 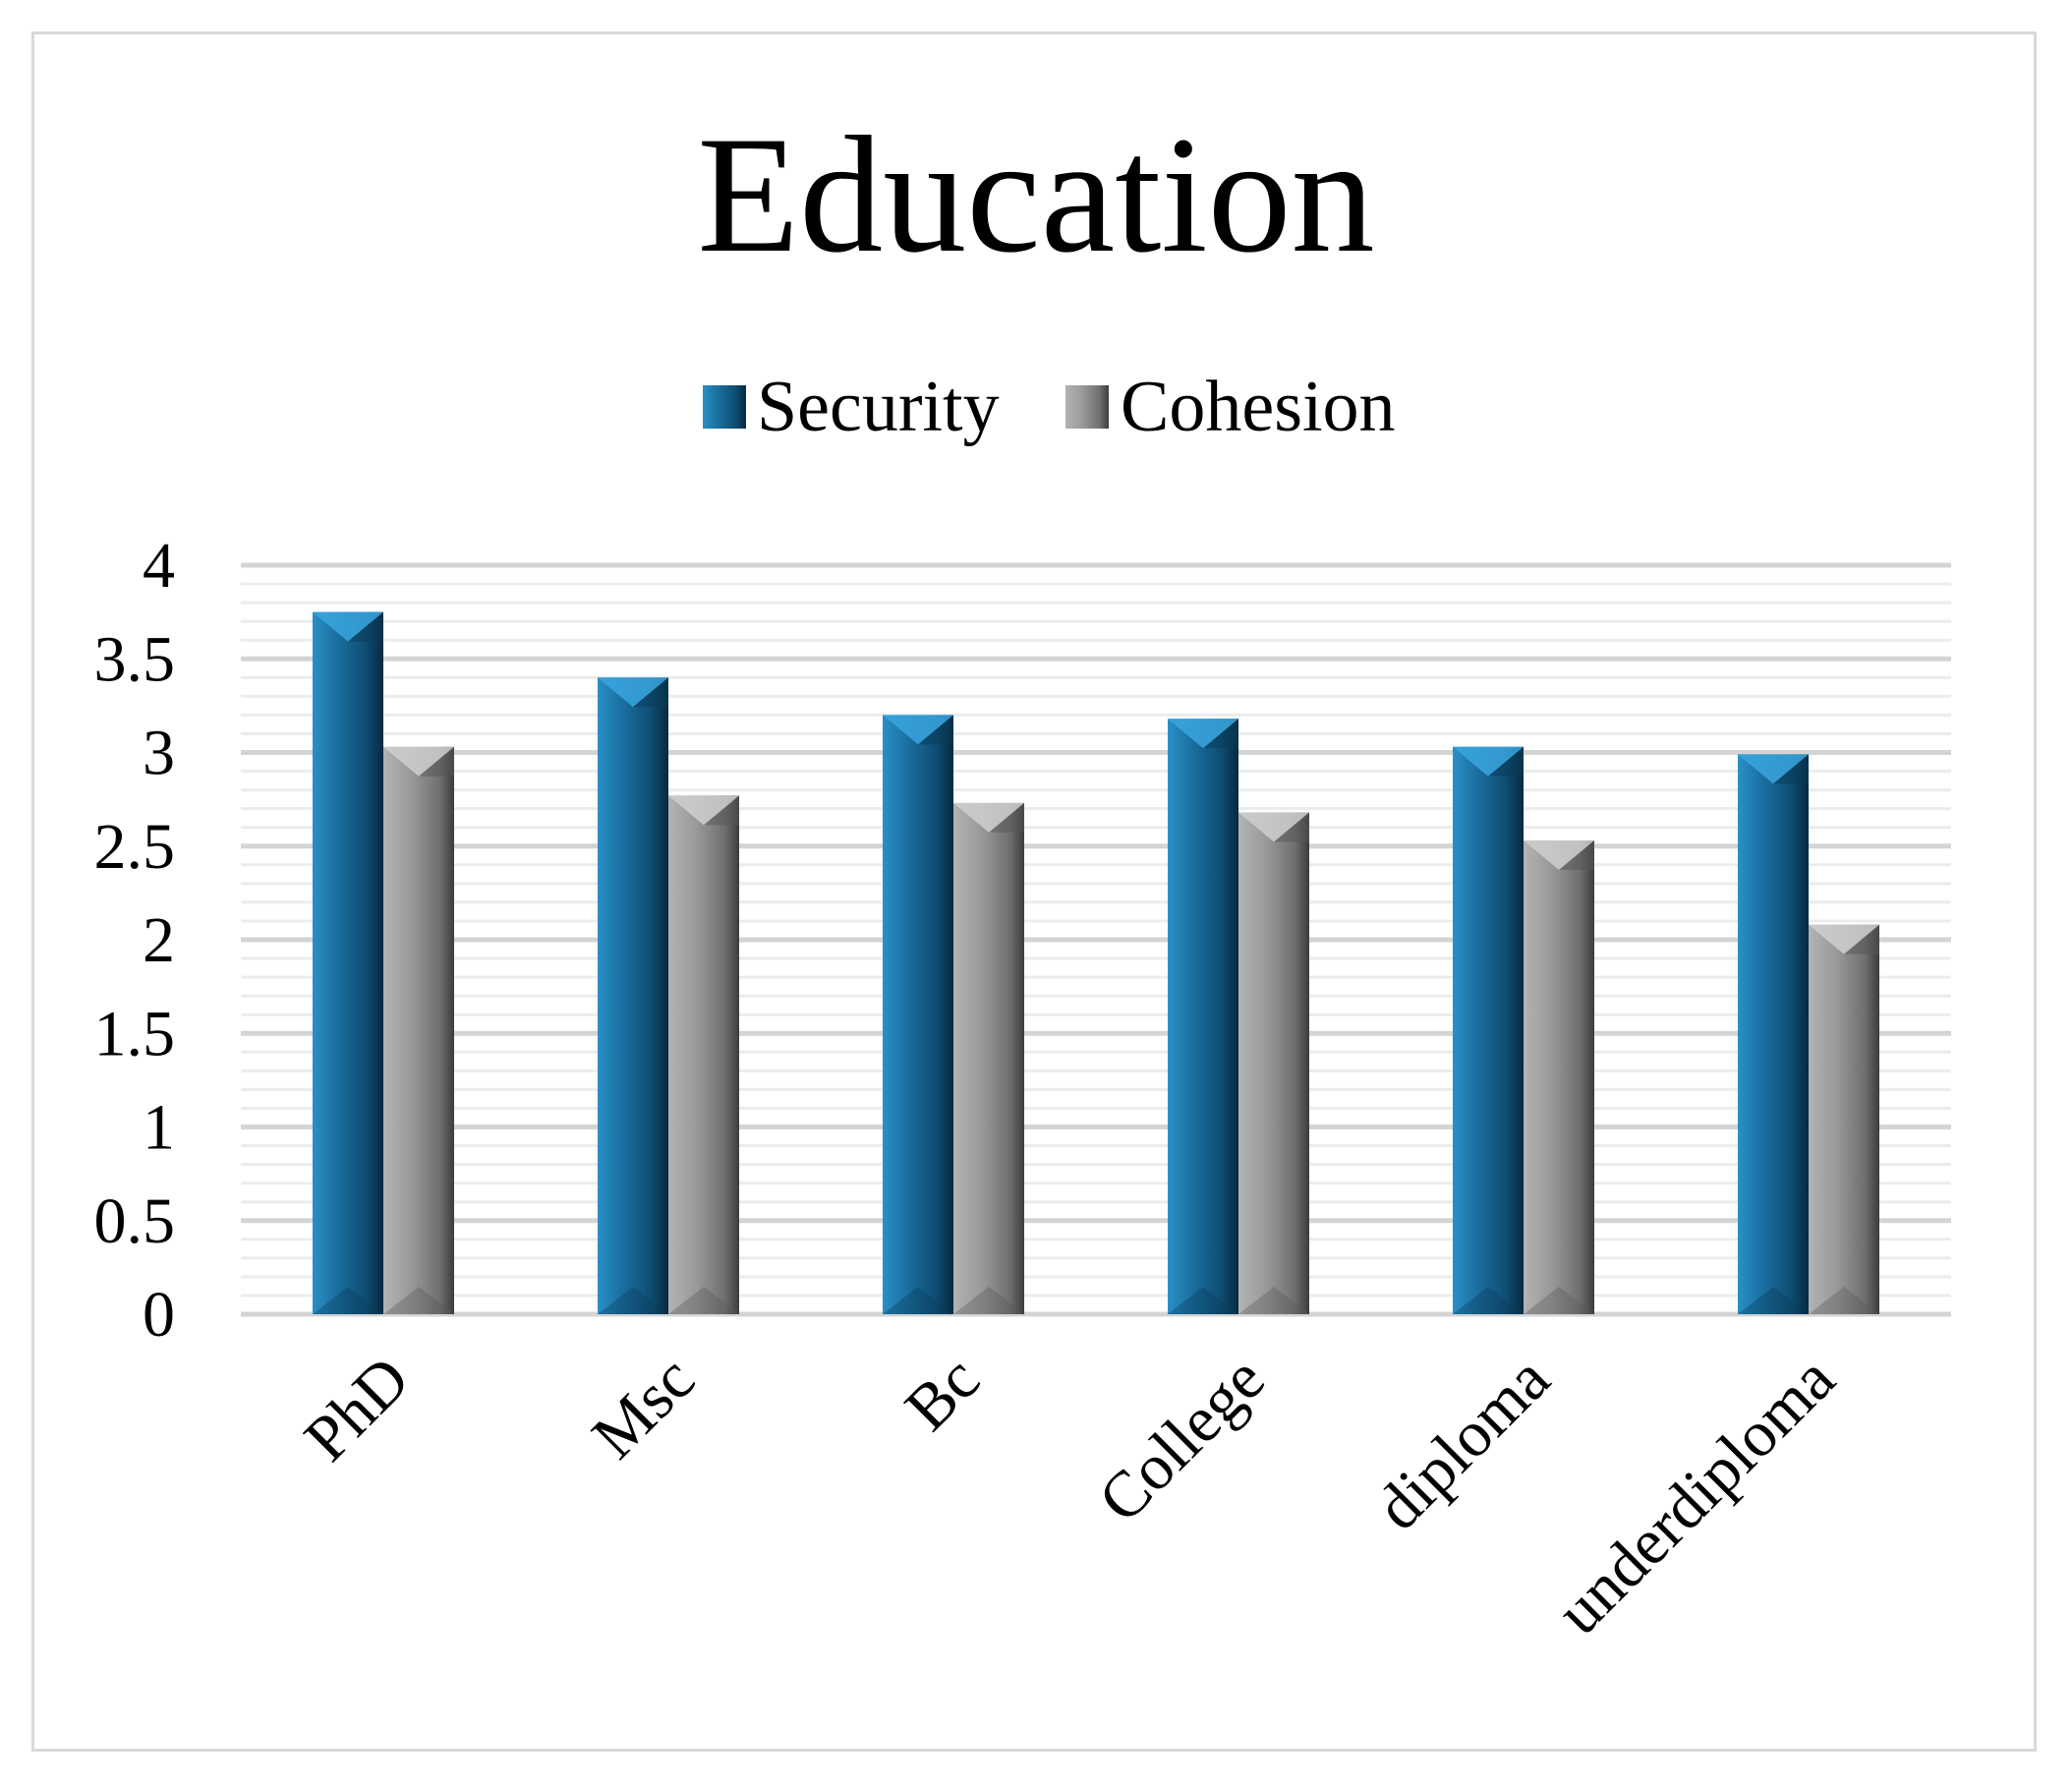 What do you see at coordinates (1087, 407) in the screenshot?
I see `legend-swatch-cohesion` at bounding box center [1087, 407].